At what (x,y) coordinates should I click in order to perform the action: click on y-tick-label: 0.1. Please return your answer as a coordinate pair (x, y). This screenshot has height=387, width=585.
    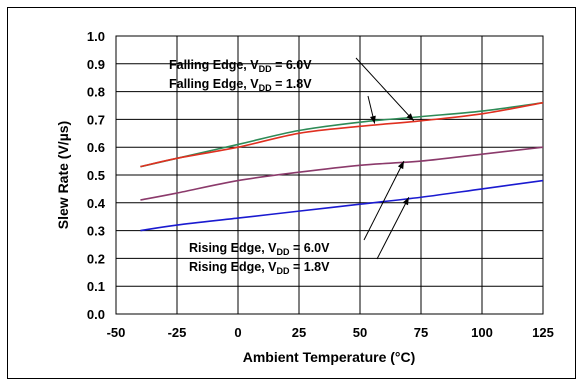
    Looking at the image, I should click on (96, 286).